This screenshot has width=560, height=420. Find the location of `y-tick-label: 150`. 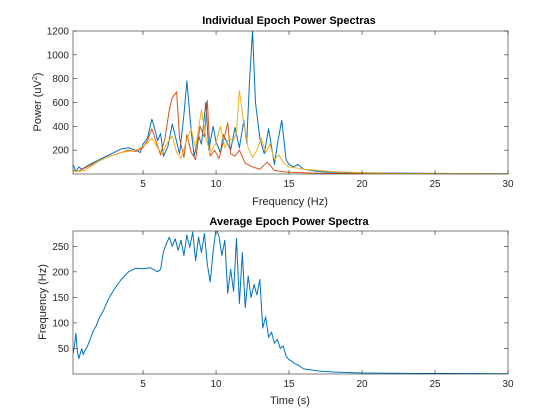

y-tick-label: 150 is located at coordinates (60, 298).